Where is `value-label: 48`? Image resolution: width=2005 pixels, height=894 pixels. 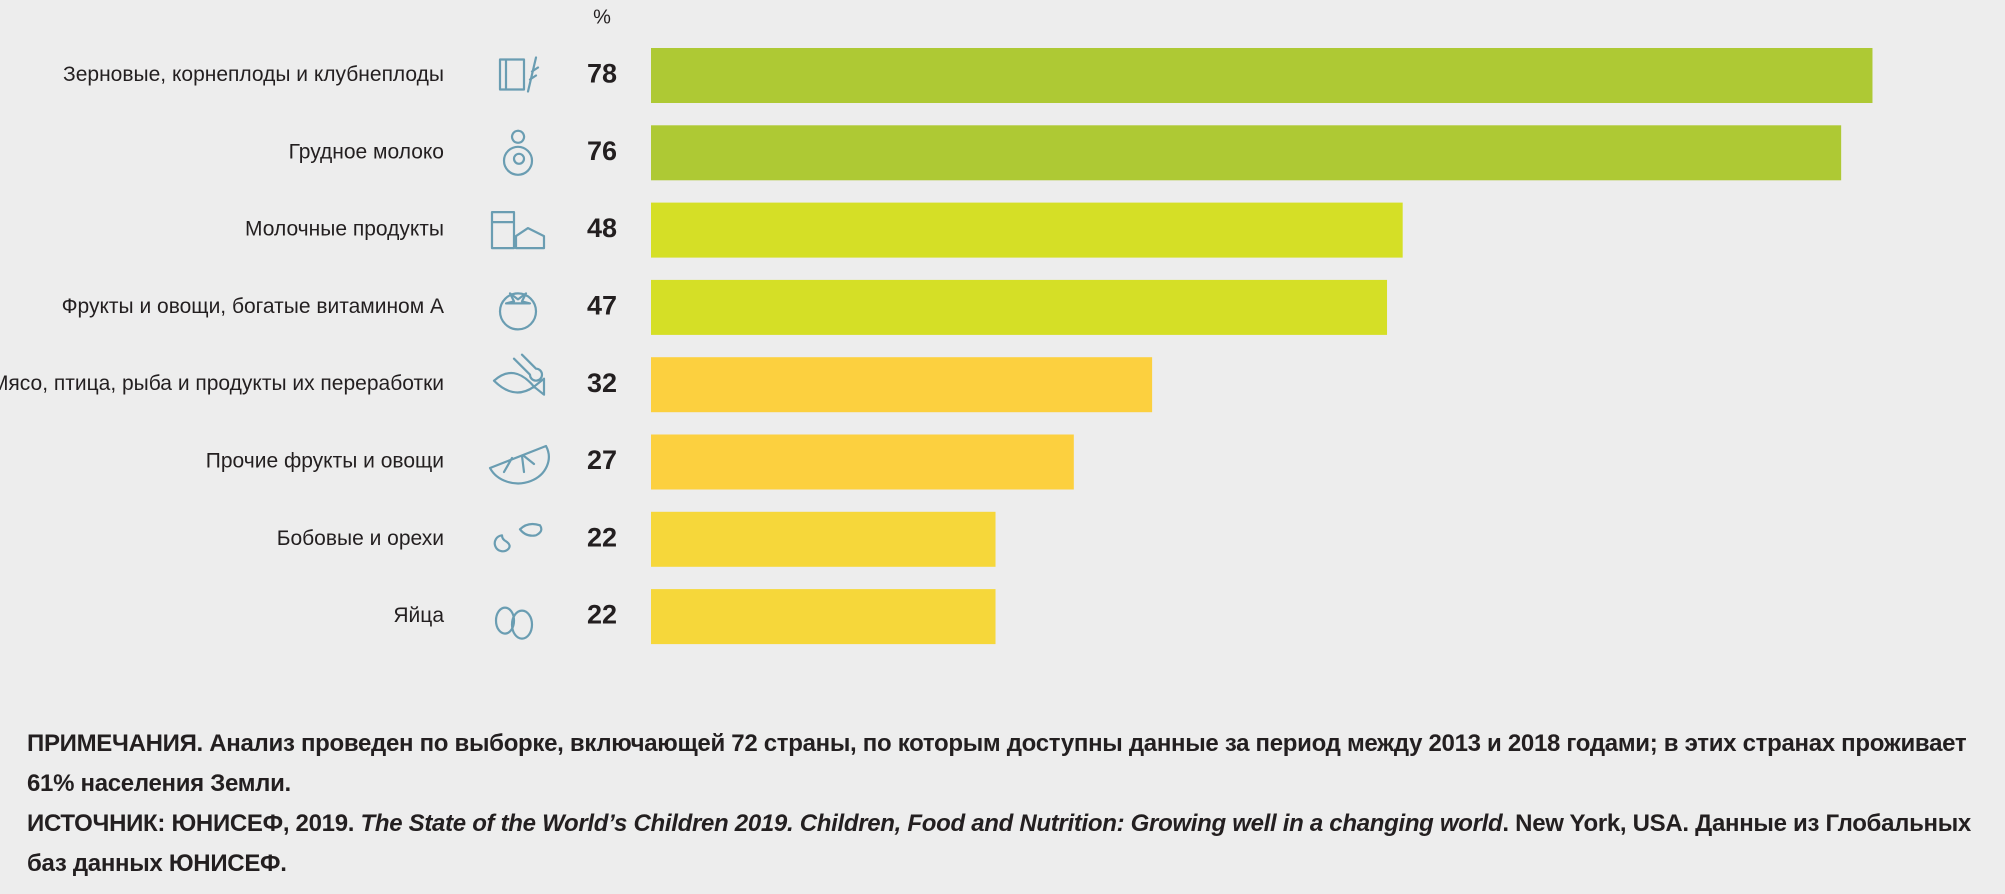
value-label: 48 is located at coordinates (602, 228).